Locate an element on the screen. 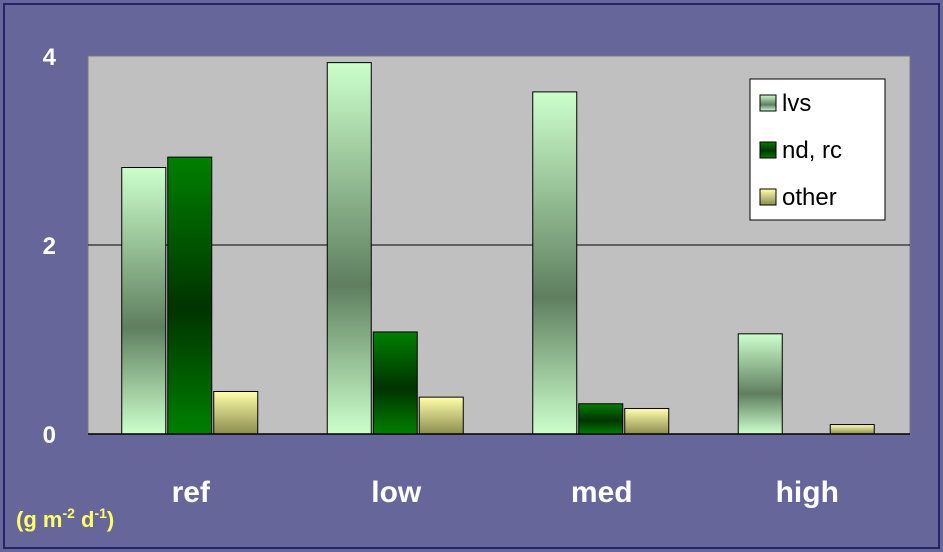 This screenshot has height=552, width=943. bar-lvs-low is located at coordinates (349, 248).